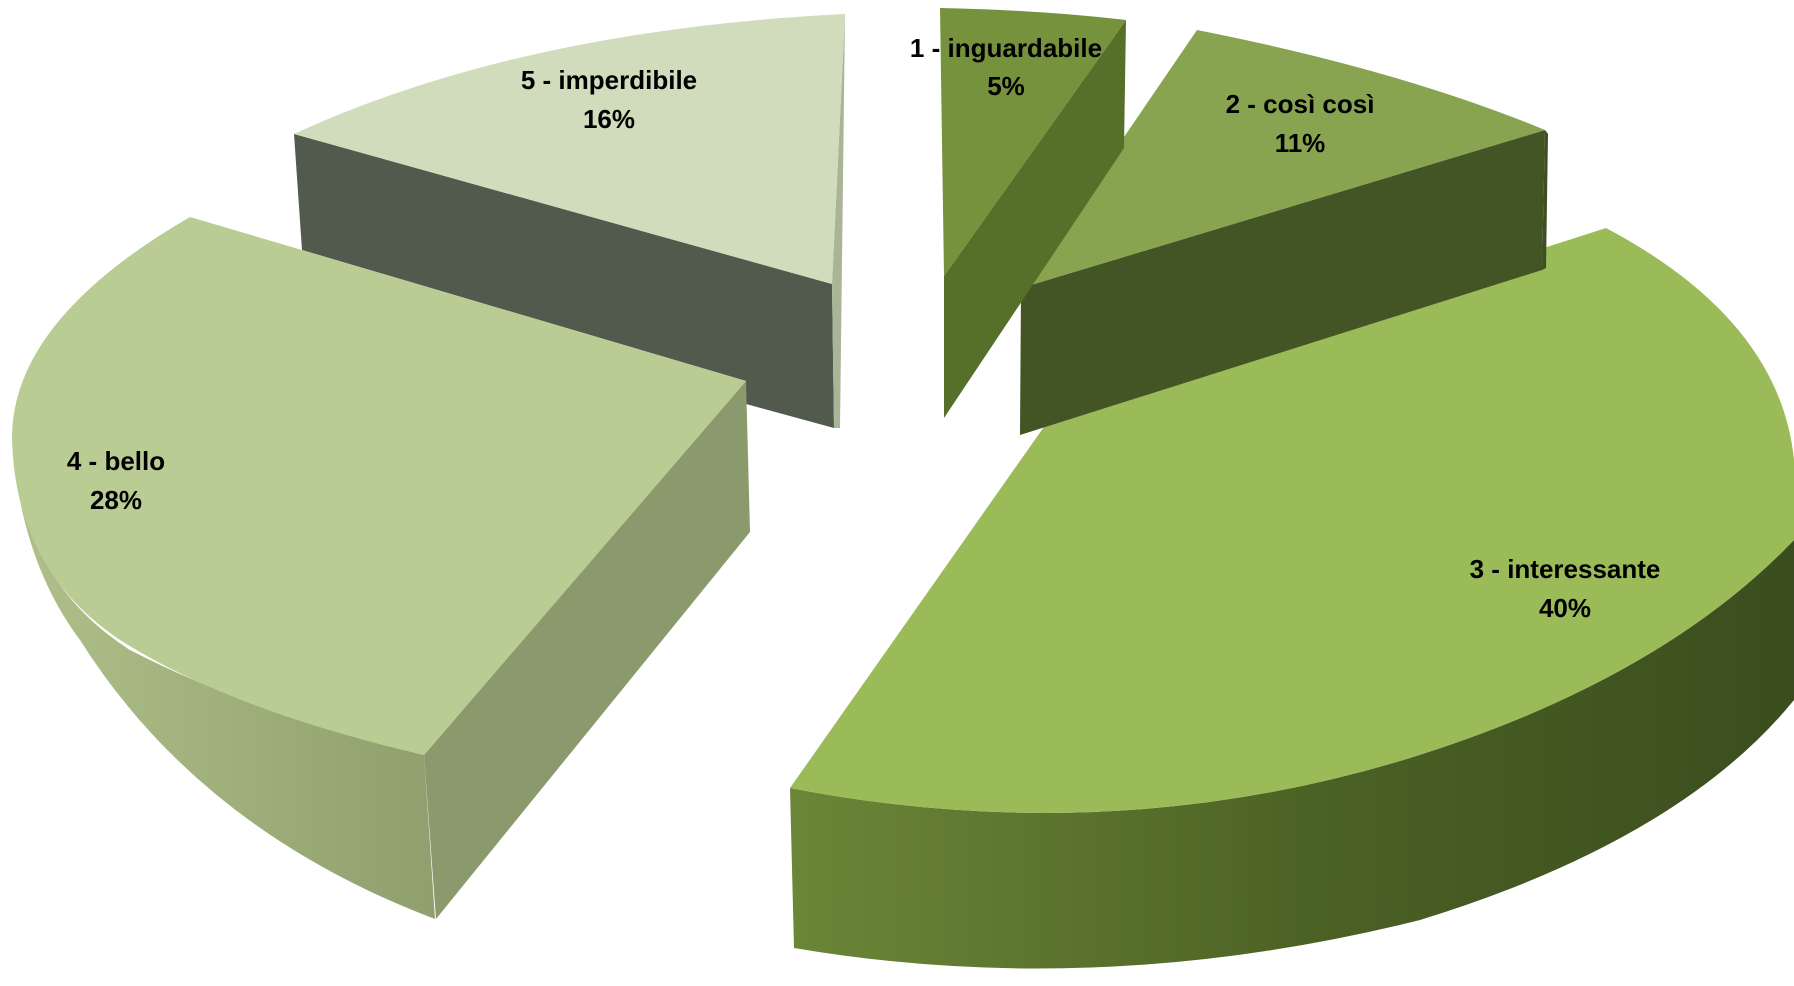 This screenshot has width=1794, height=986. What do you see at coordinates (116, 461) in the screenshot?
I see `slice-label-4-name: 4 - bello` at bounding box center [116, 461].